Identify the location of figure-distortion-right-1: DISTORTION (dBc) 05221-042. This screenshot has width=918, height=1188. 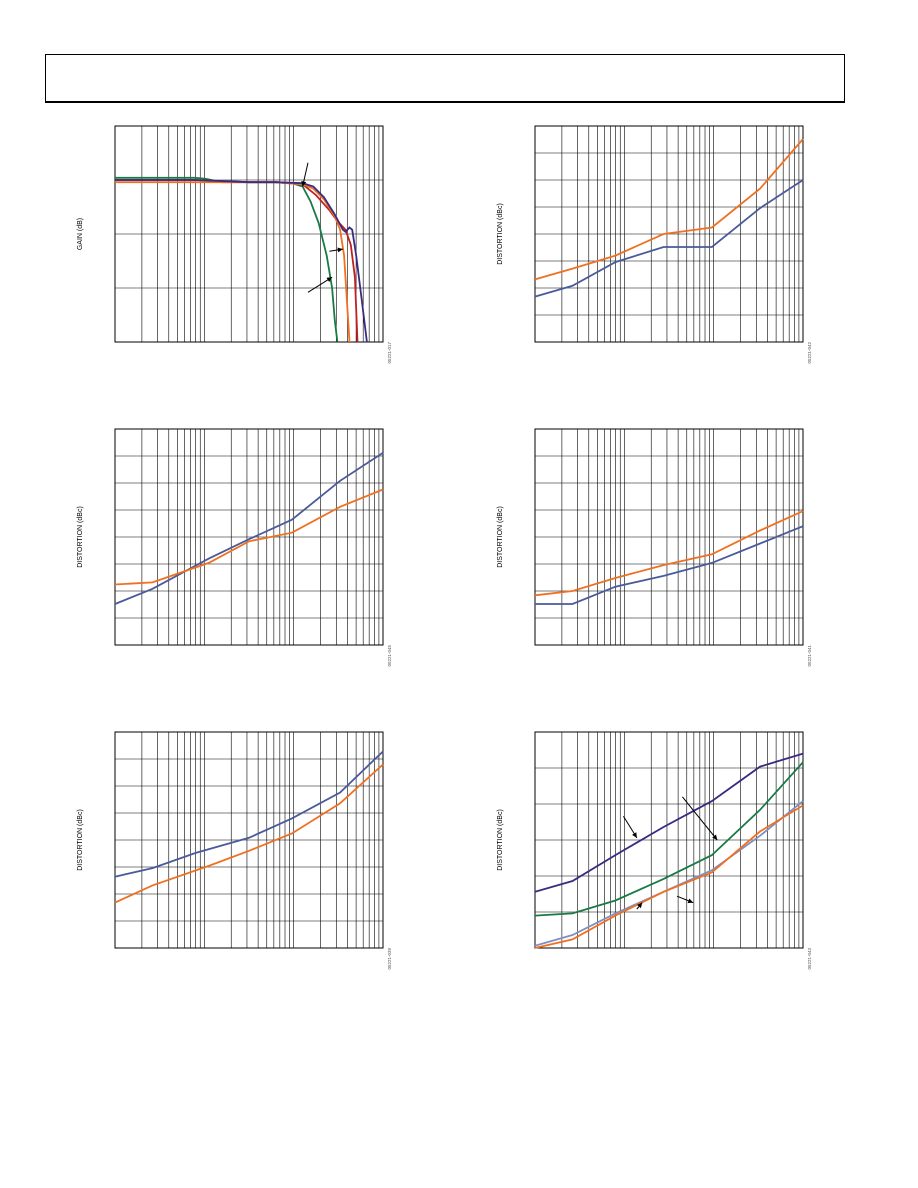
(660, 241).